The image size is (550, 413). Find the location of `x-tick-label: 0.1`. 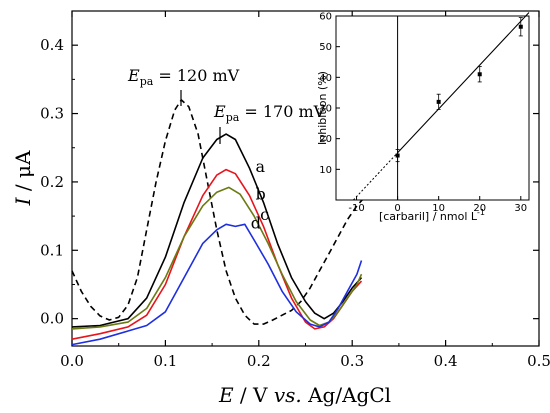

x-tick-label: 0.1 is located at coordinates (165, 361).